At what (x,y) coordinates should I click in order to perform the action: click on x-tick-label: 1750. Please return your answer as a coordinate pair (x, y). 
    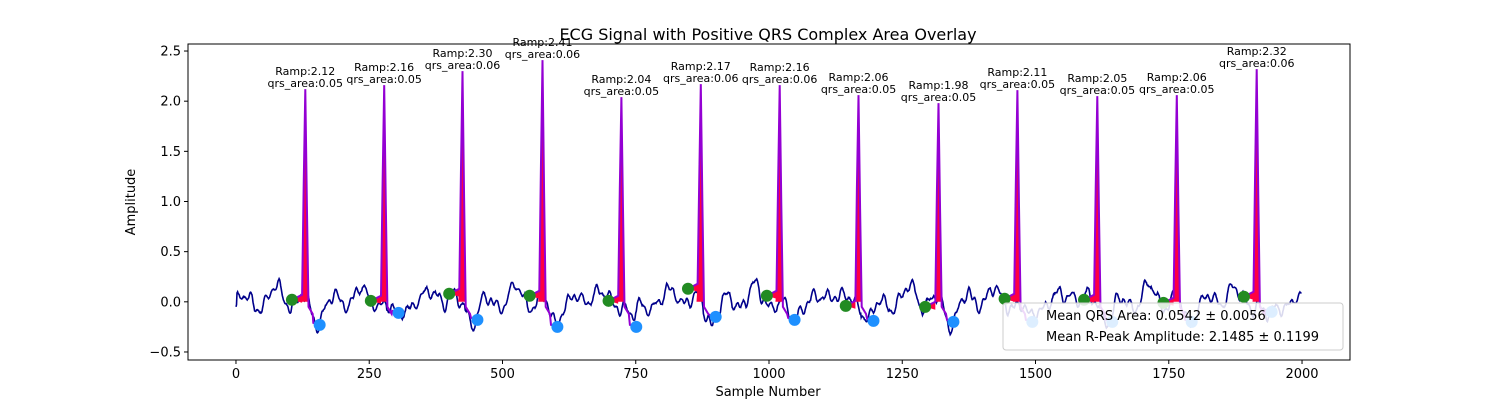
    Looking at the image, I should click on (1168, 374).